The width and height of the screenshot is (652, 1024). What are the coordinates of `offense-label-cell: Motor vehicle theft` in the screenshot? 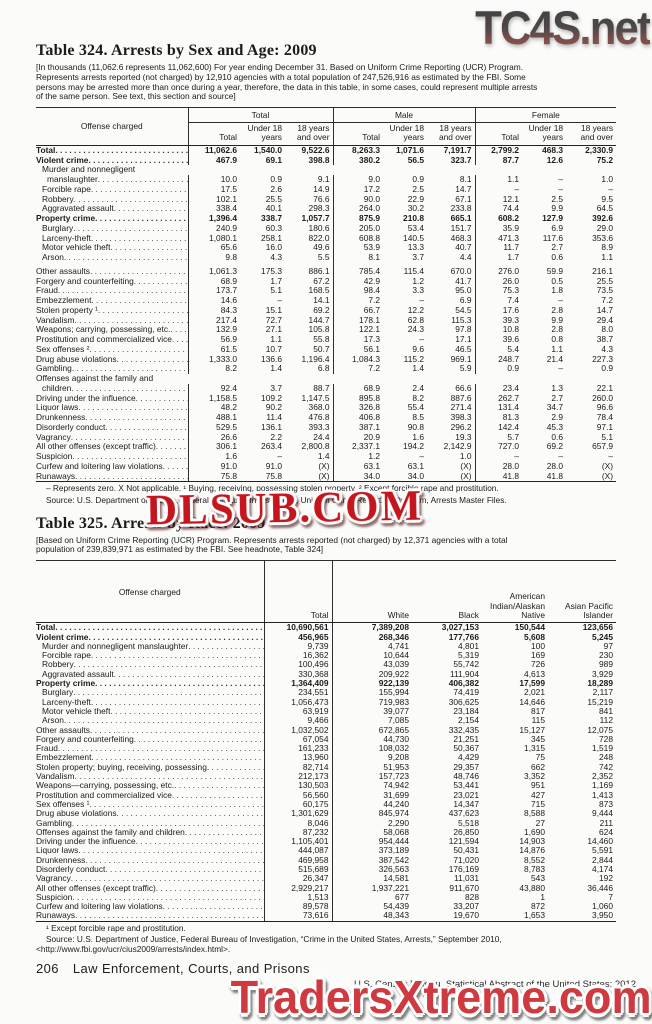 It's located at (112, 248).